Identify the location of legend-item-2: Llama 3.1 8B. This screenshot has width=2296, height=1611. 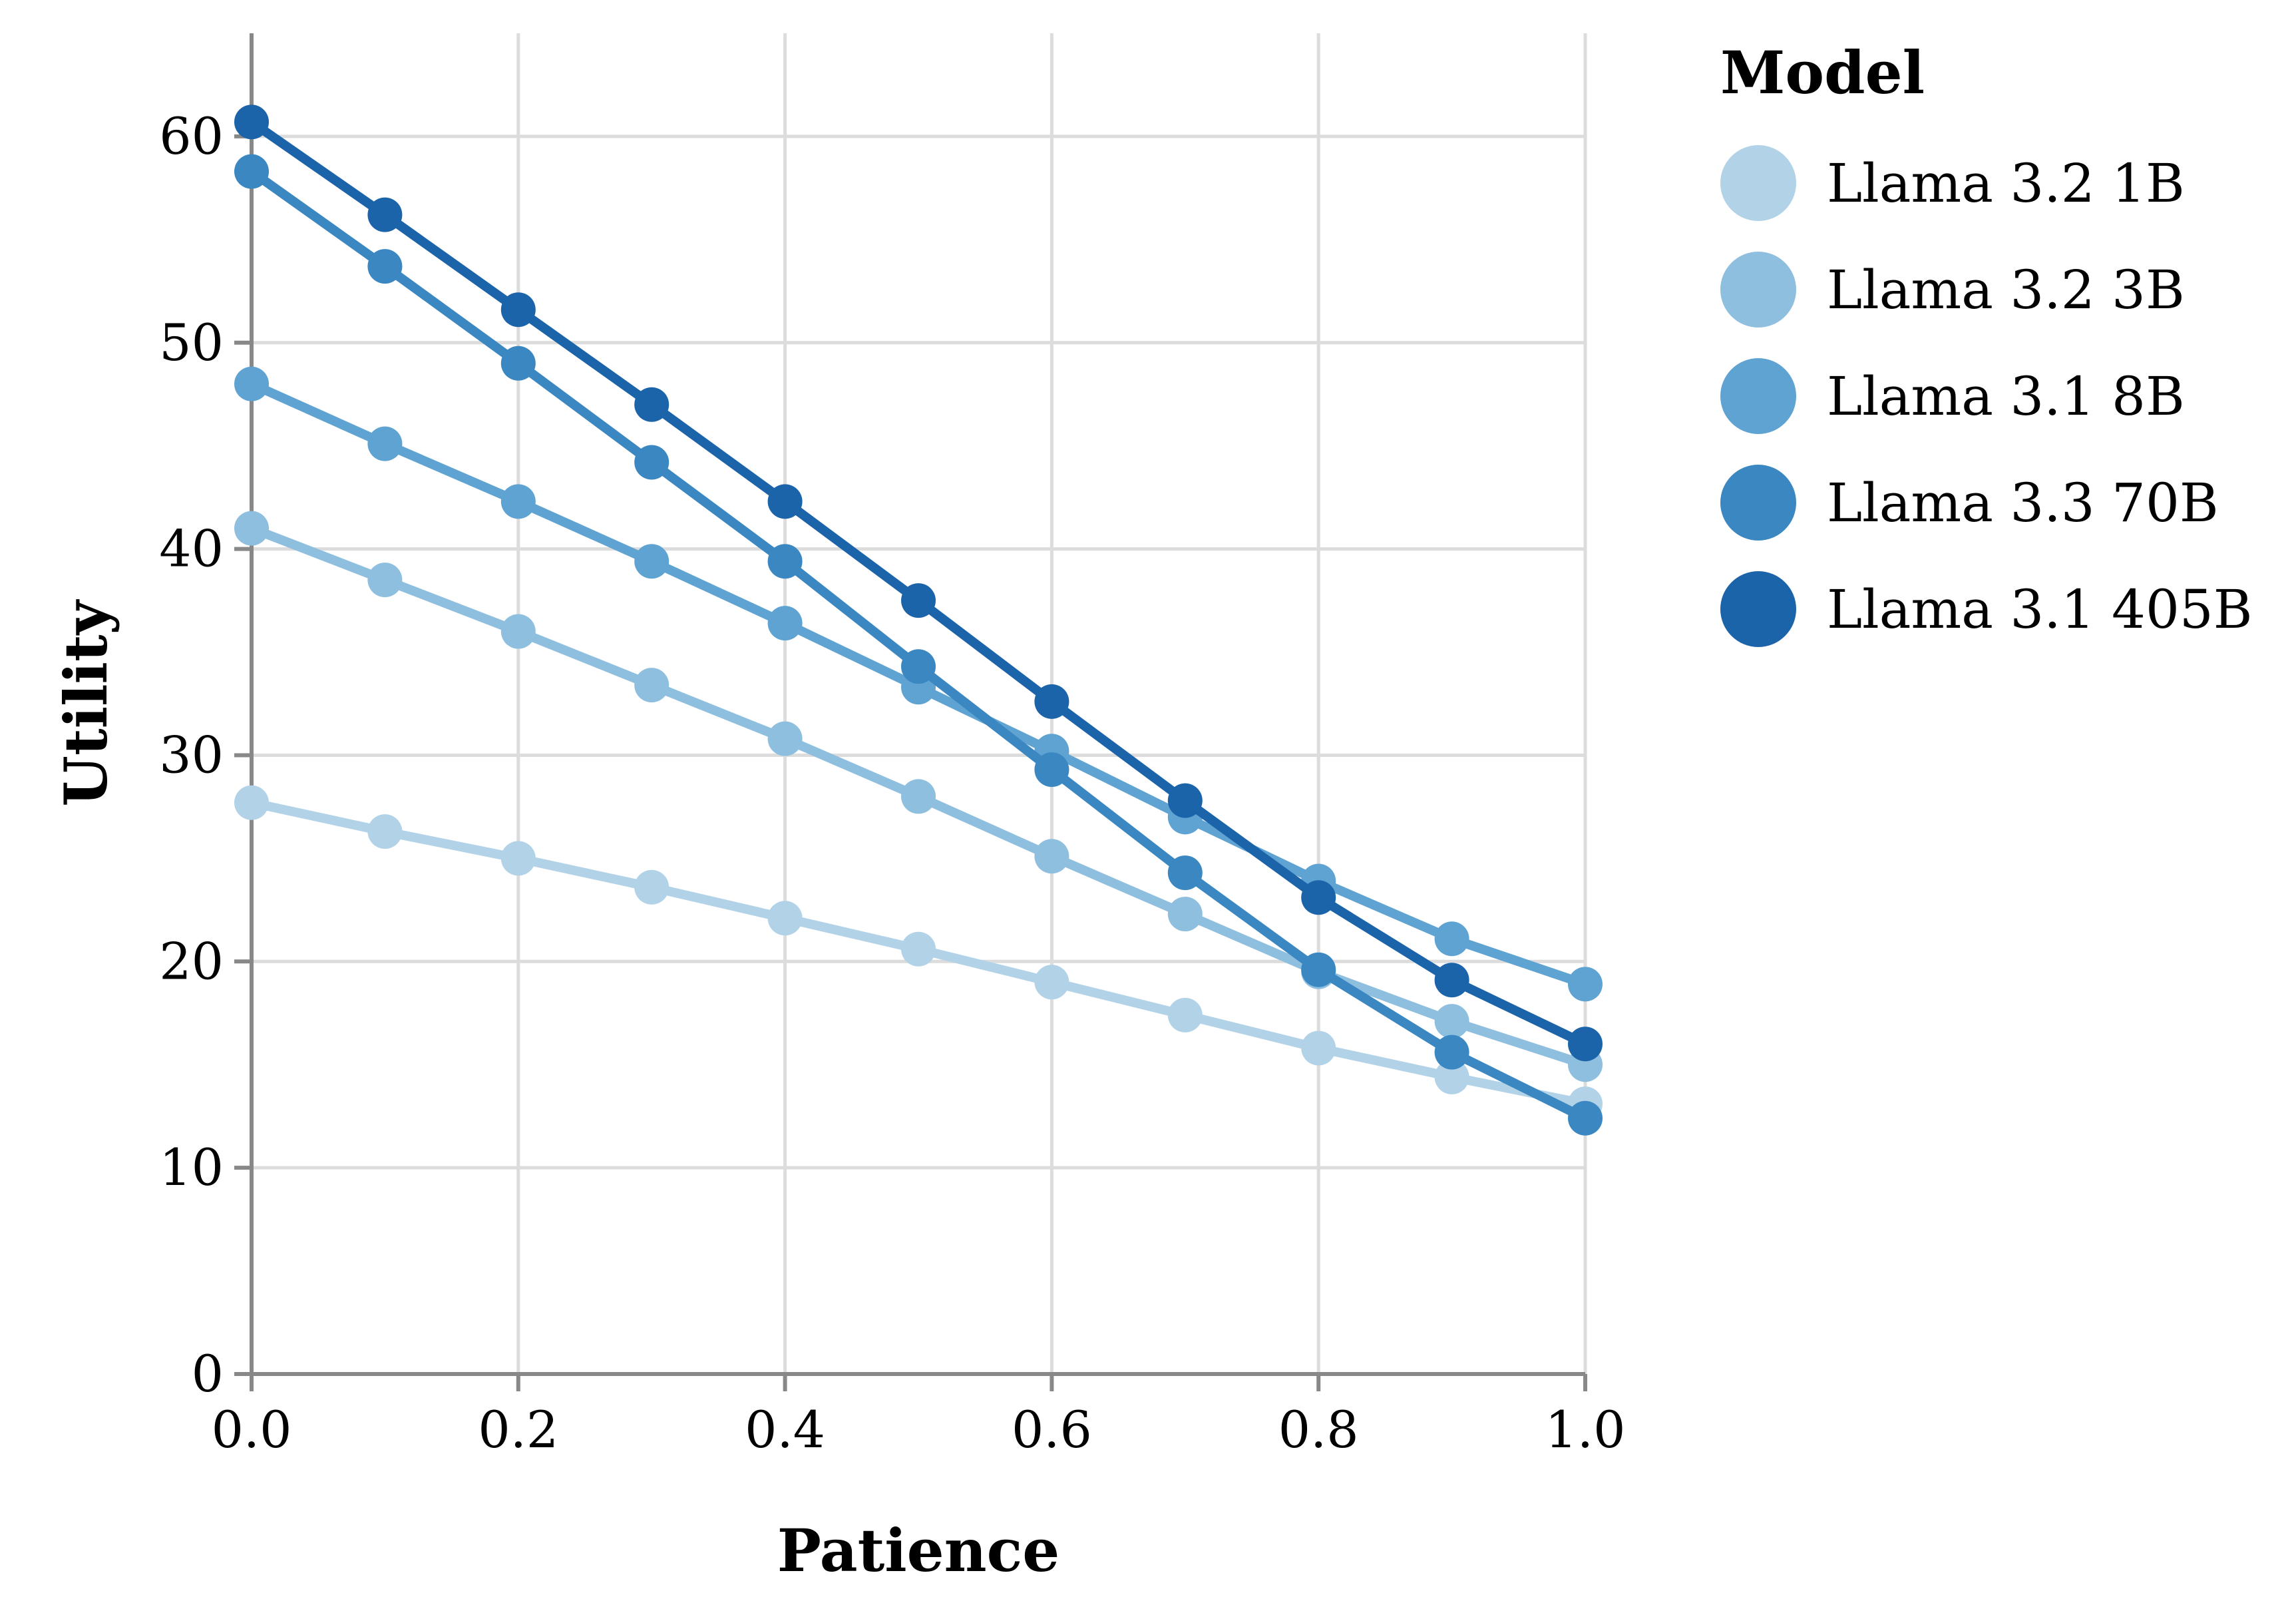
(1952, 396).